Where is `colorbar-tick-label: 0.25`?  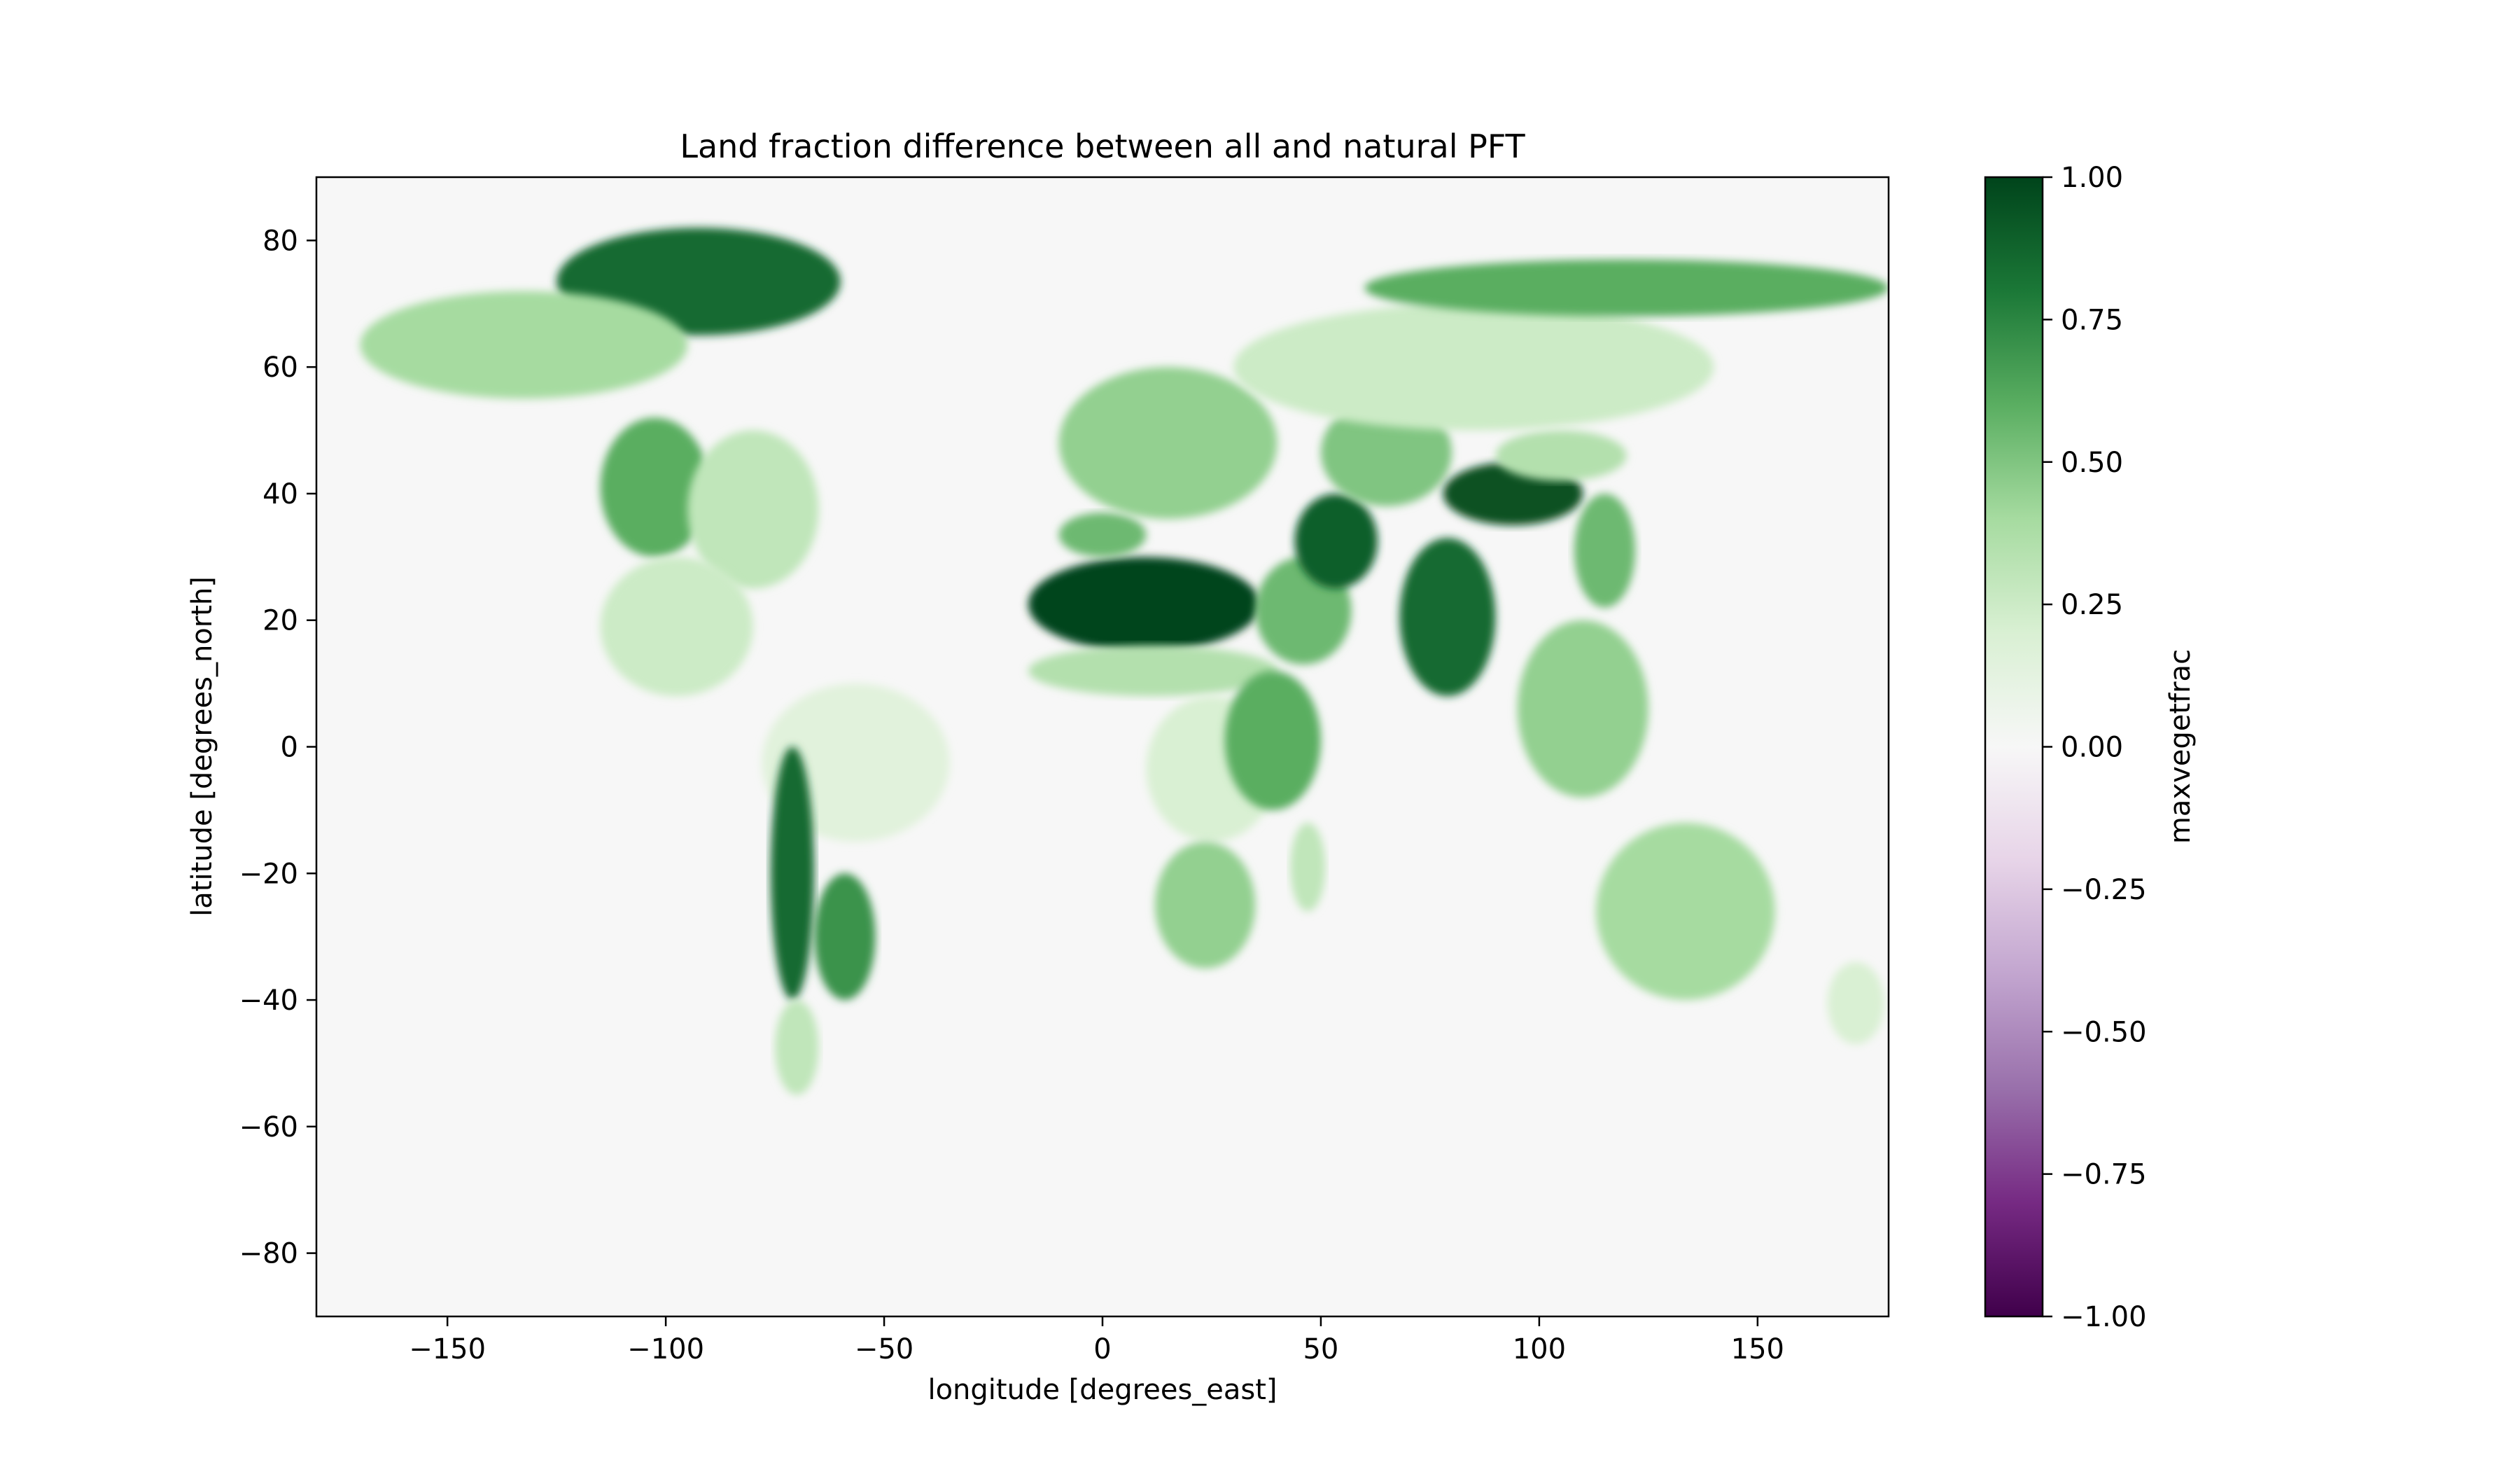
colorbar-tick-label: 0.25 is located at coordinates (2092, 605).